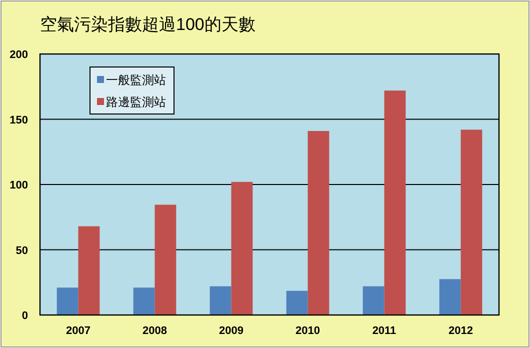  I want to click on xtick: 2007, so click(78, 331).